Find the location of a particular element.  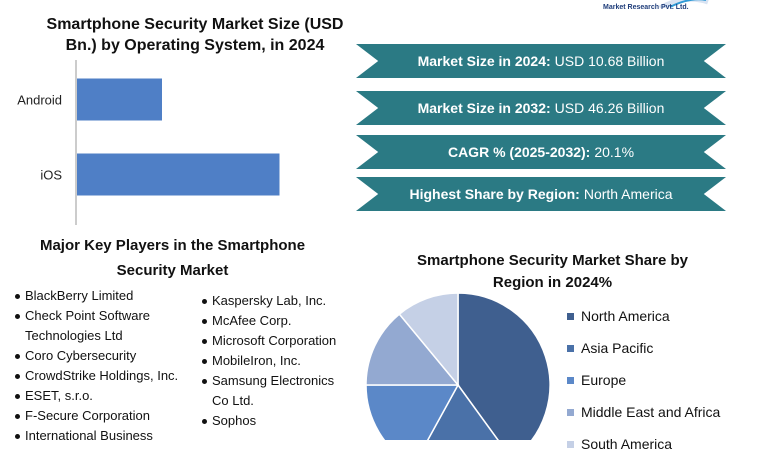

bar-chart: Android iOS is located at coordinates (148, 142).